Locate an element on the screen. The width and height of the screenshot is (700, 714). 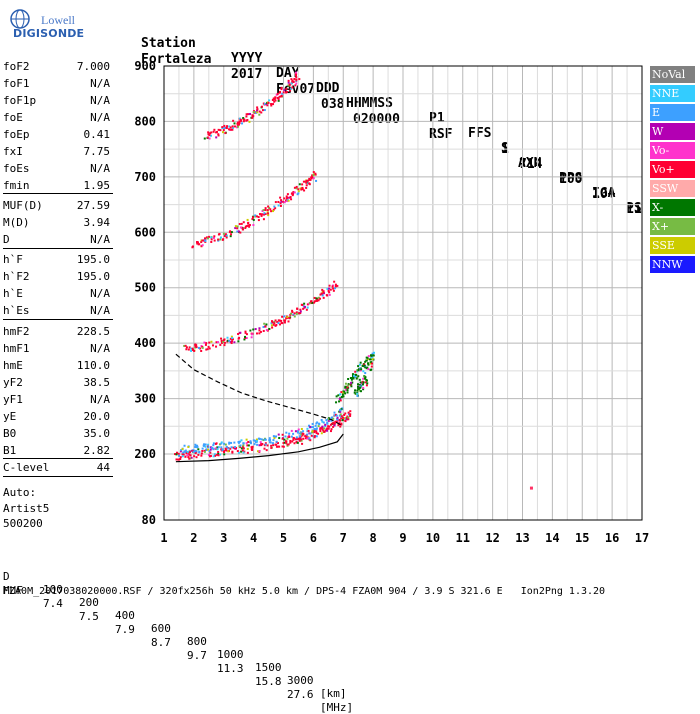
header-label: AXN is located at coordinates (530, 163).